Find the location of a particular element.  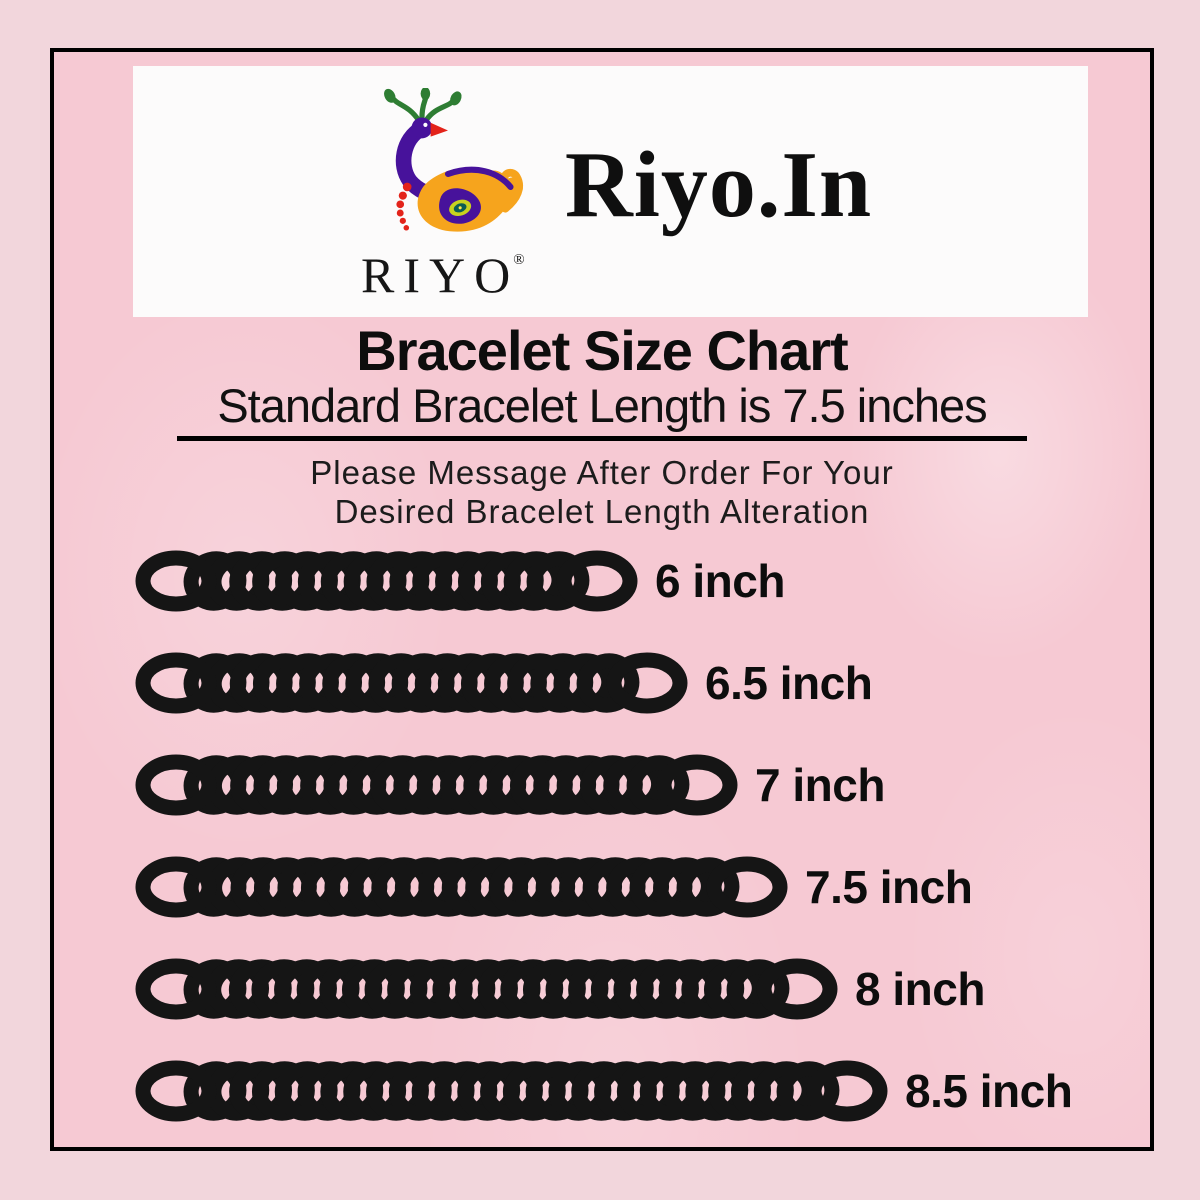

brand-logo: RIYO® is located at coordinates (438, 194).